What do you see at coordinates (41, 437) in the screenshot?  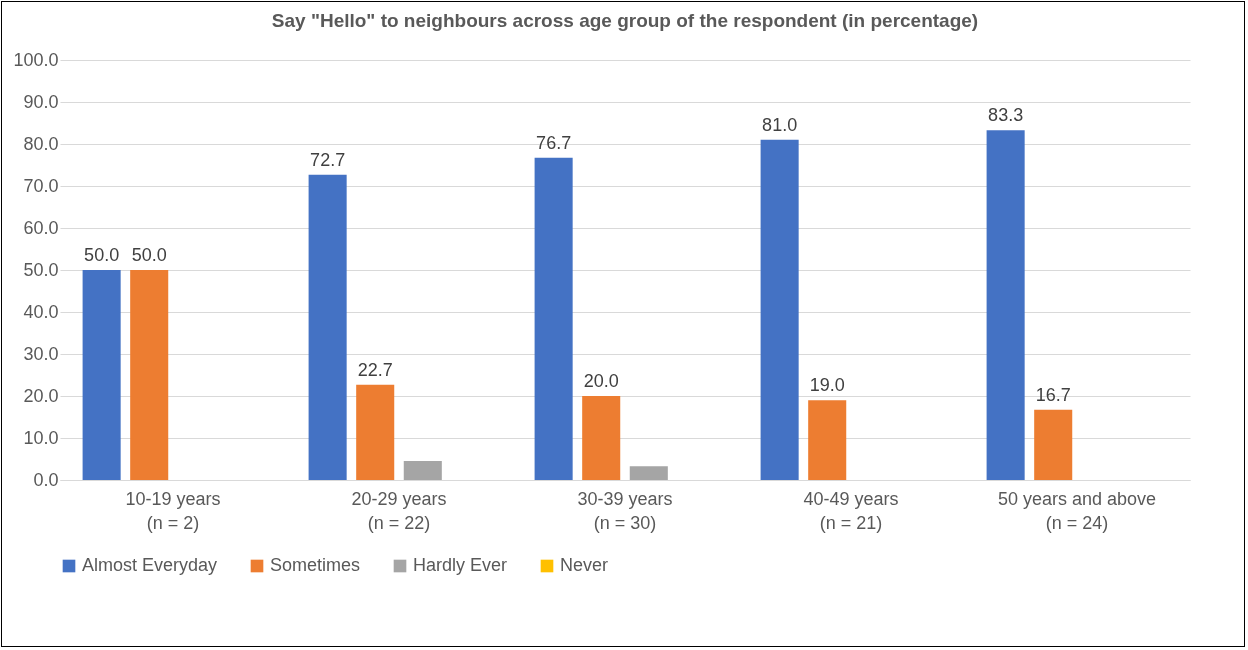 I see `y-tick-label: 10.0` at bounding box center [41, 437].